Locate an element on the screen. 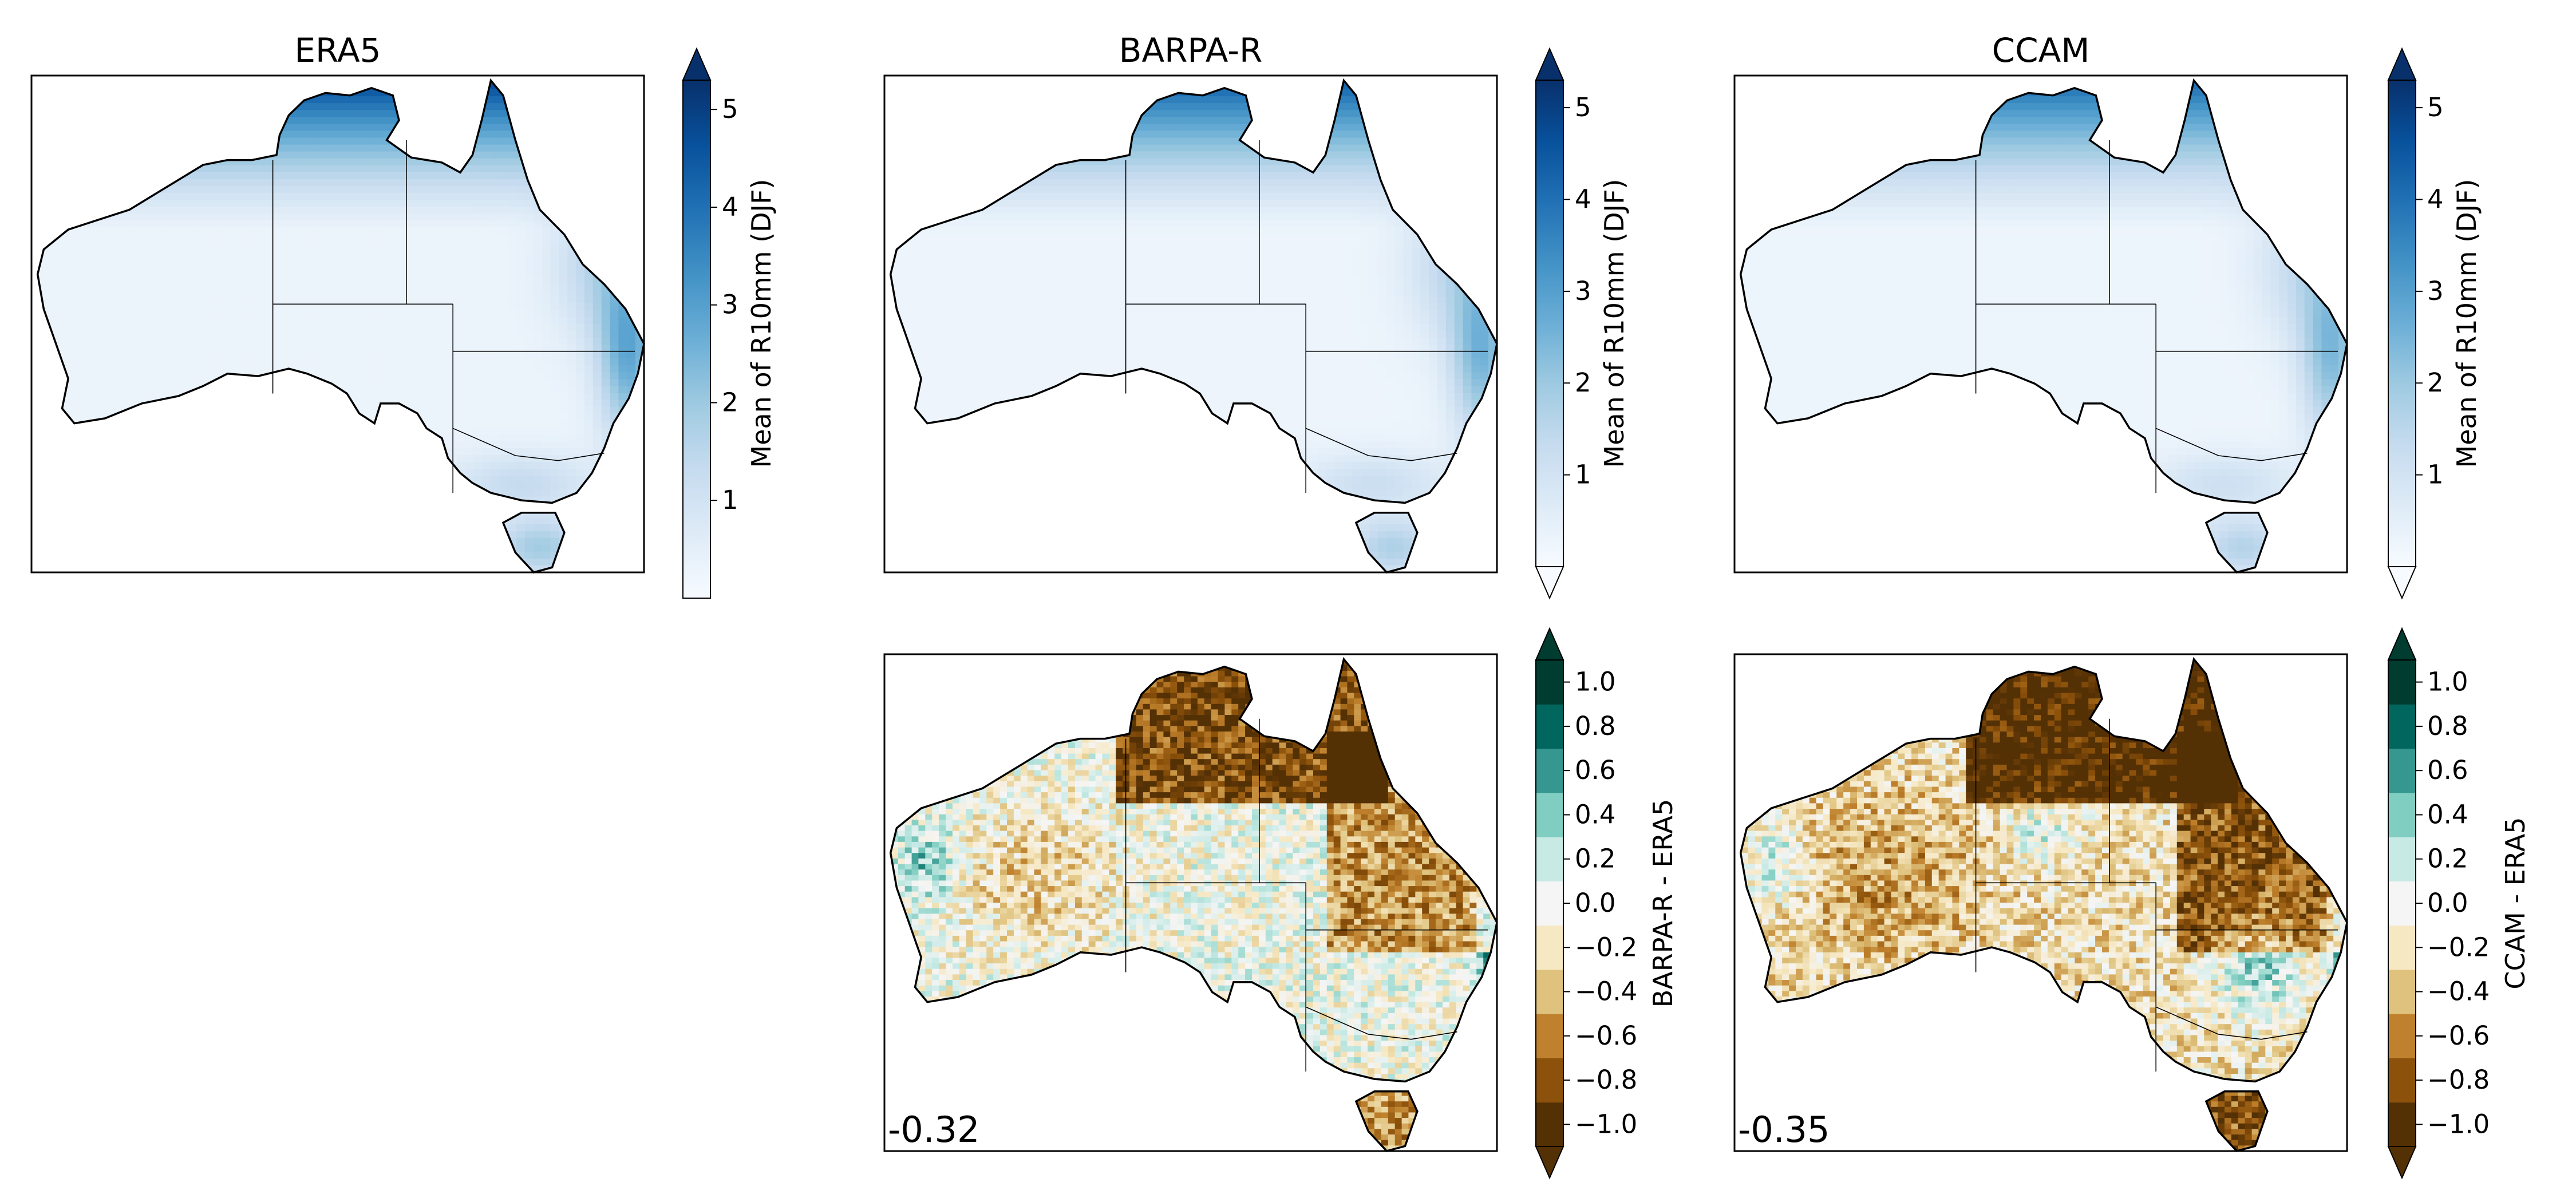 The image size is (2576, 1202). colorbar-tick-label: 0.8 is located at coordinates (2447, 726).